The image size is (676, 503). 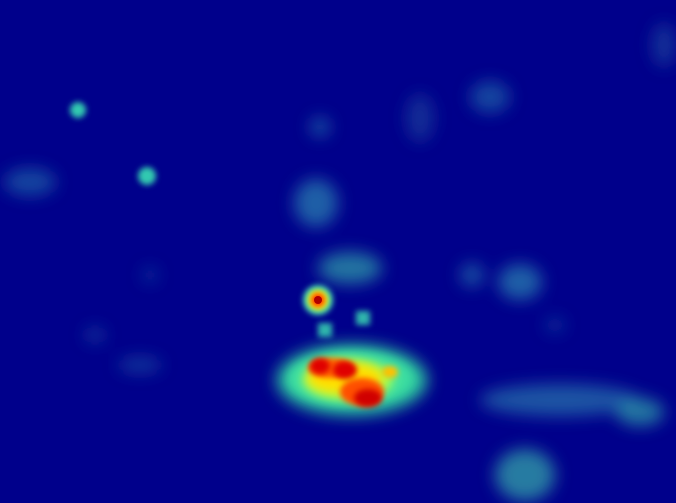 What do you see at coordinates (555, 325) in the screenshot?
I see `blob-right-low` at bounding box center [555, 325].